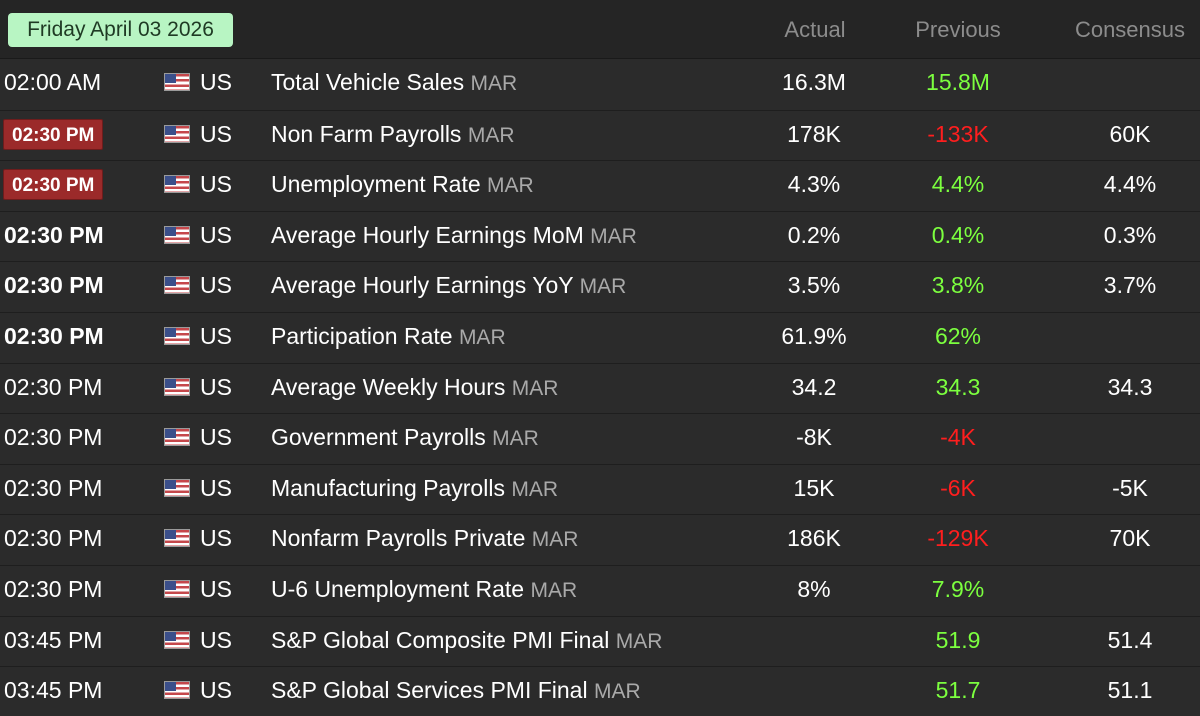 Image resolution: width=1200 pixels, height=716 pixels. What do you see at coordinates (1130, 538) in the screenshot?
I see `value-consensus: 70K` at bounding box center [1130, 538].